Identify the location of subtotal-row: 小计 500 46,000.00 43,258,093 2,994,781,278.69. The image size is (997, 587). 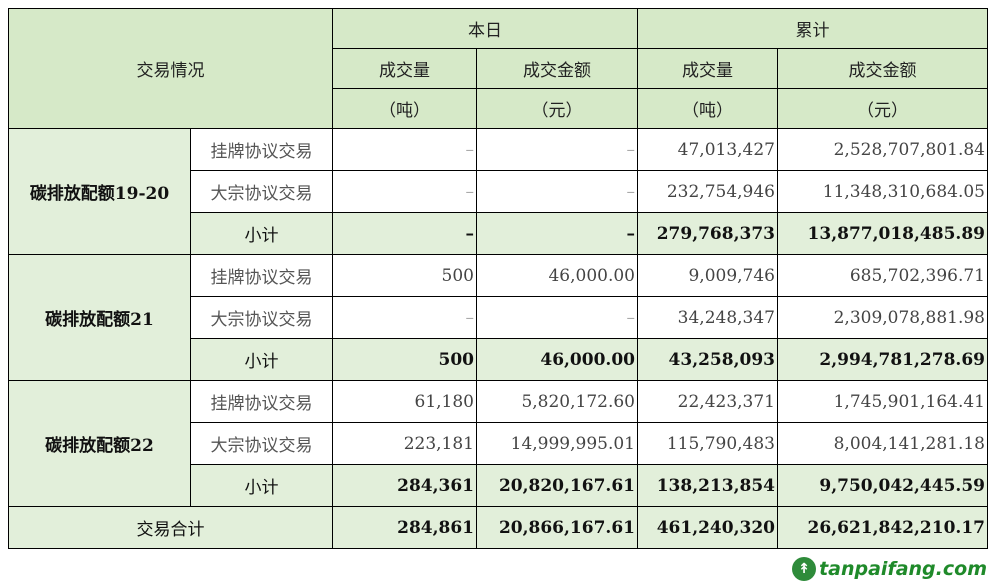
(498, 359).